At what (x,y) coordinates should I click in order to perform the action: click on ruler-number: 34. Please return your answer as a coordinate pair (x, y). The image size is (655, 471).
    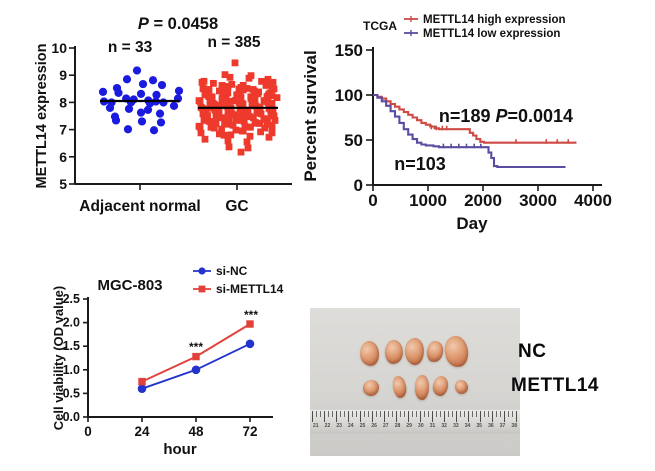
    Looking at the image, I should click on (467, 426).